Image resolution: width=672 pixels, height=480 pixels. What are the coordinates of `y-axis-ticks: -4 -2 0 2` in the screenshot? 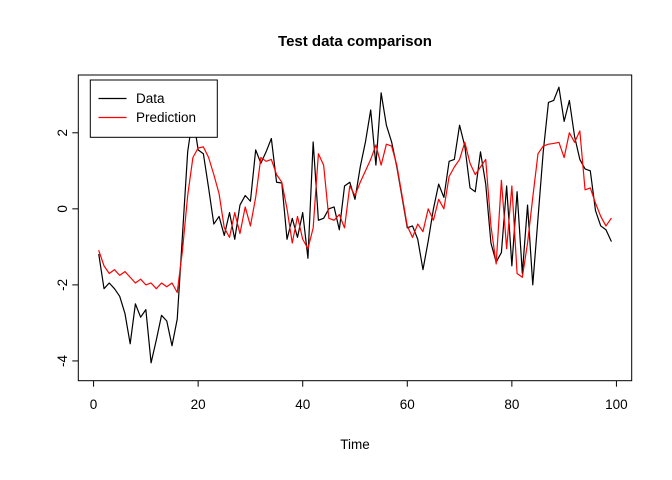 It's located at (67, 248).